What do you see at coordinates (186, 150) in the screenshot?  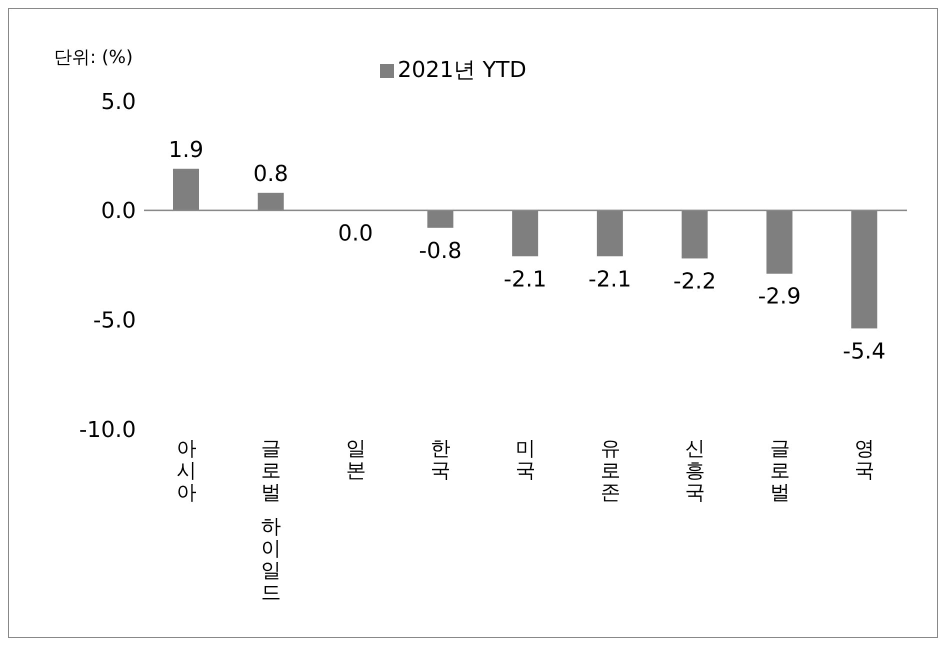 I see `data-label: 1.9` at bounding box center [186, 150].